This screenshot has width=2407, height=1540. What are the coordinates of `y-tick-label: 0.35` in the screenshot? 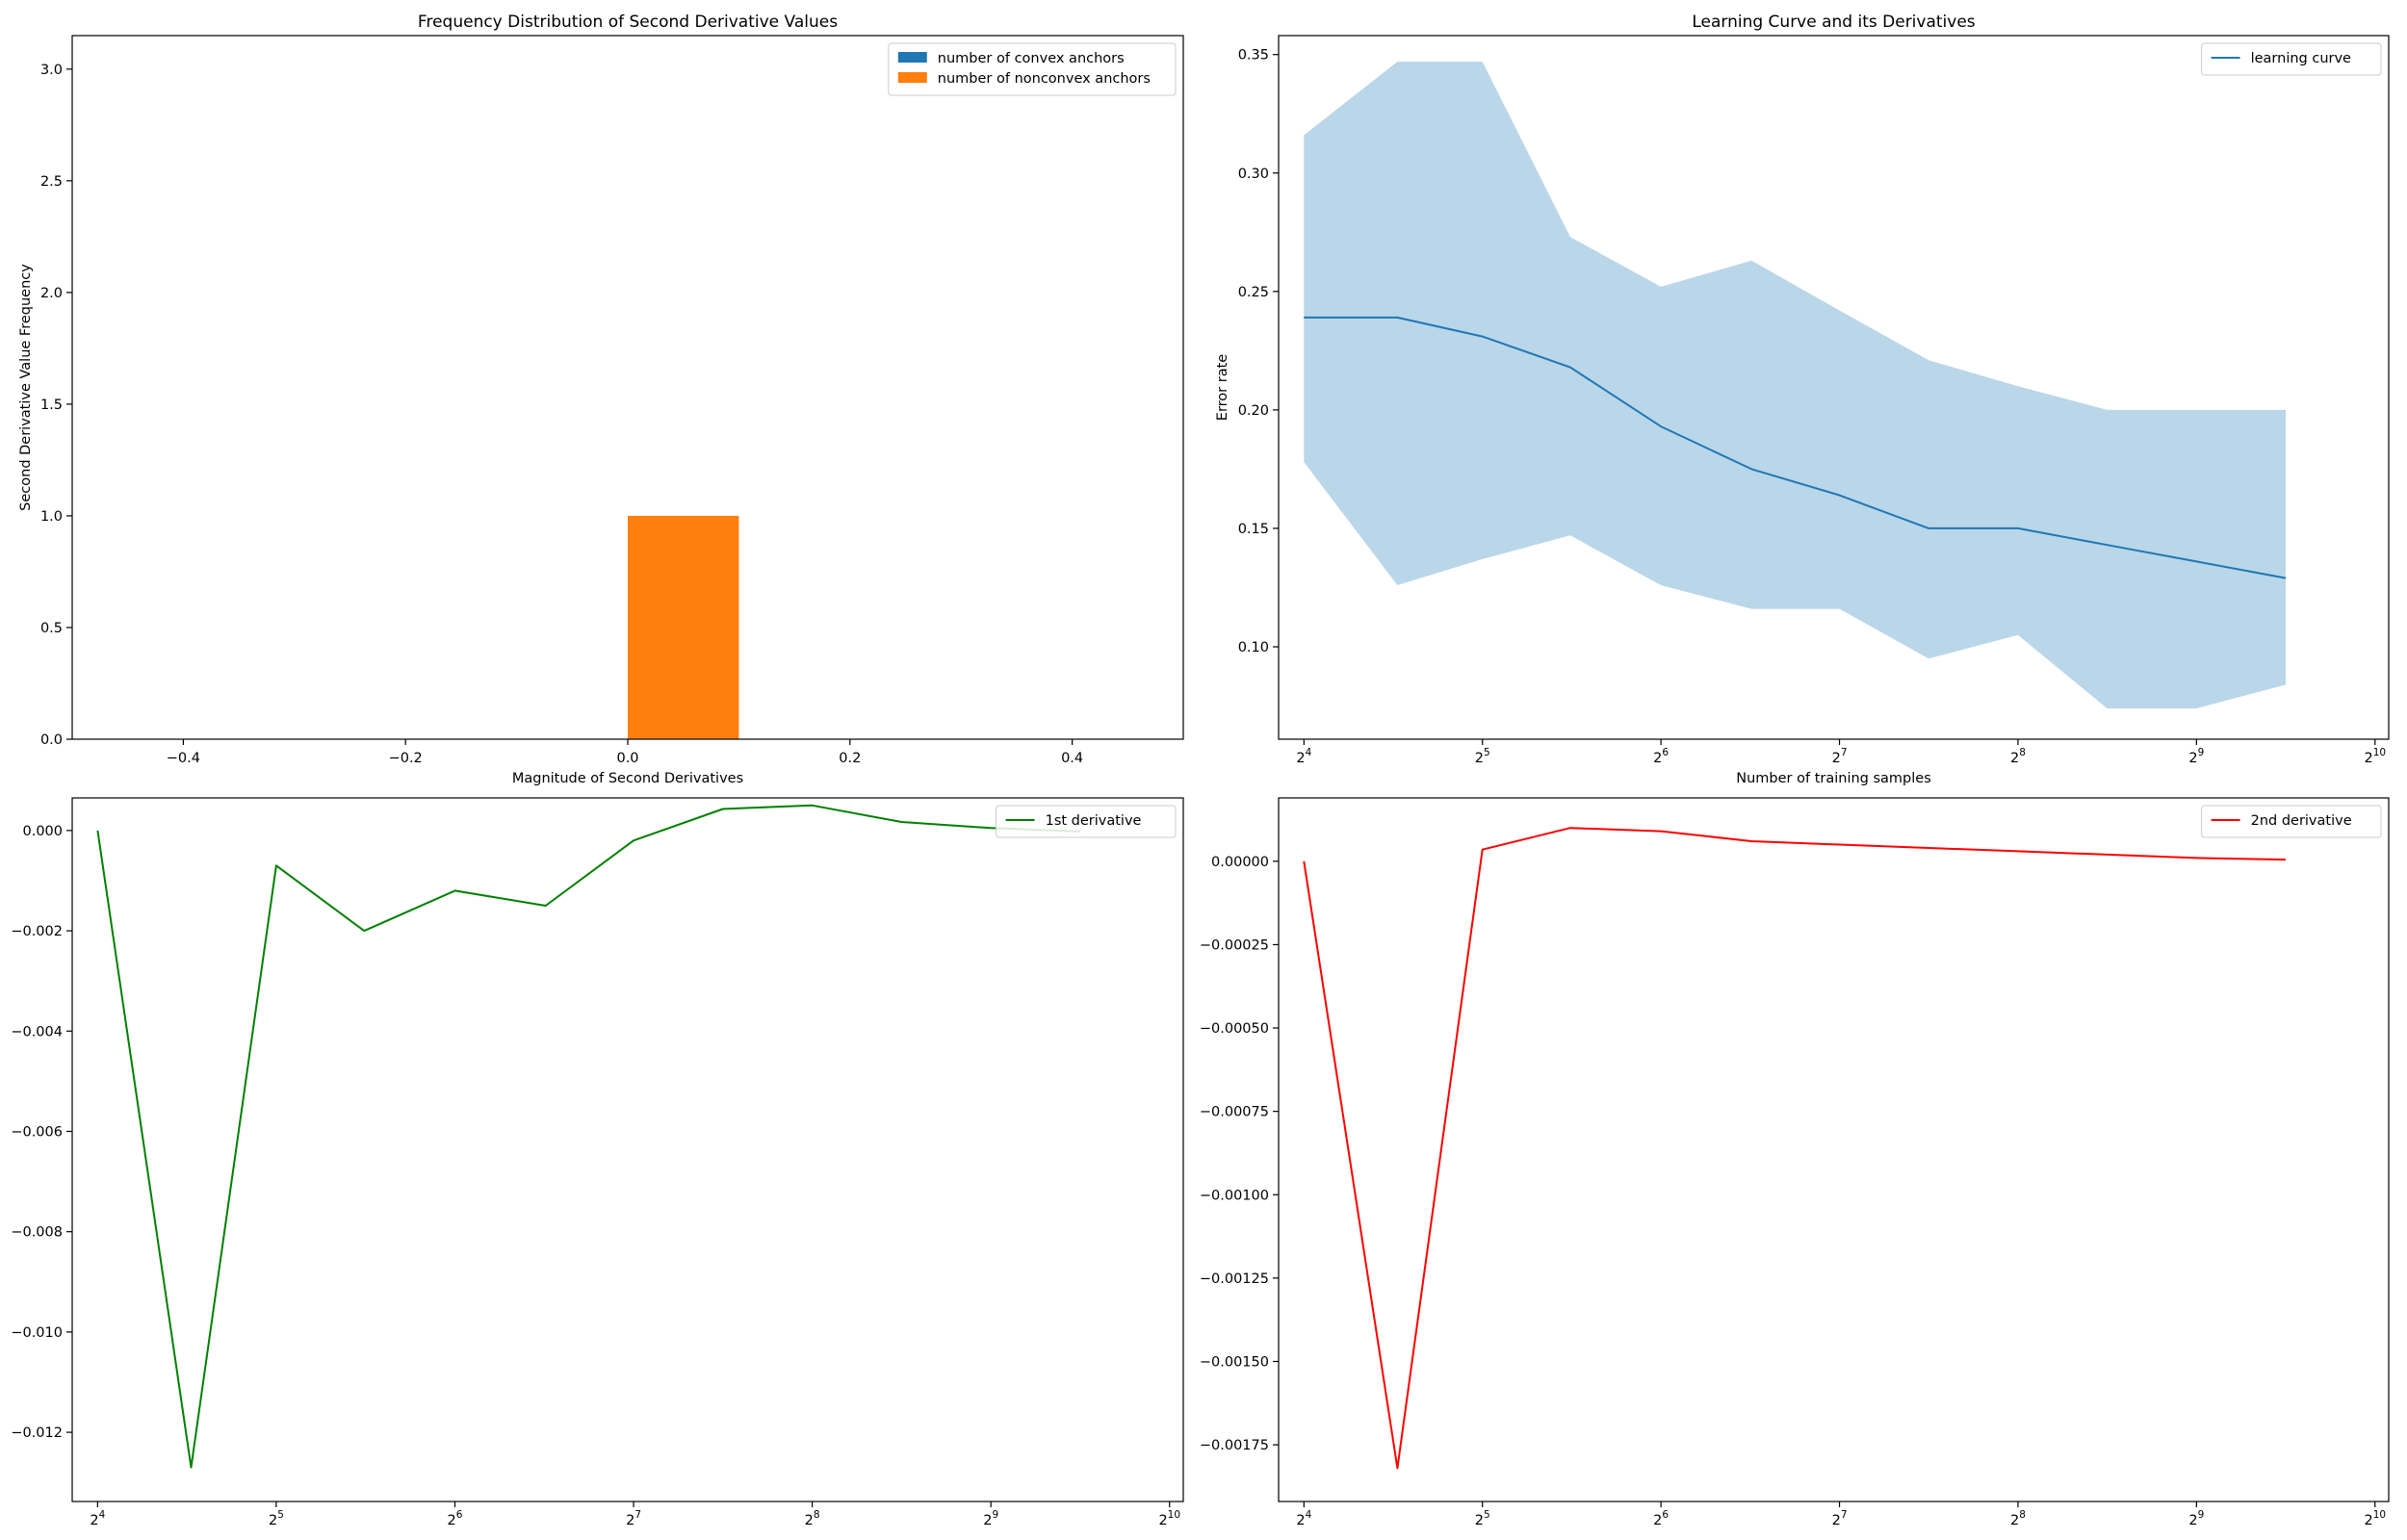 It's located at (1253, 56).